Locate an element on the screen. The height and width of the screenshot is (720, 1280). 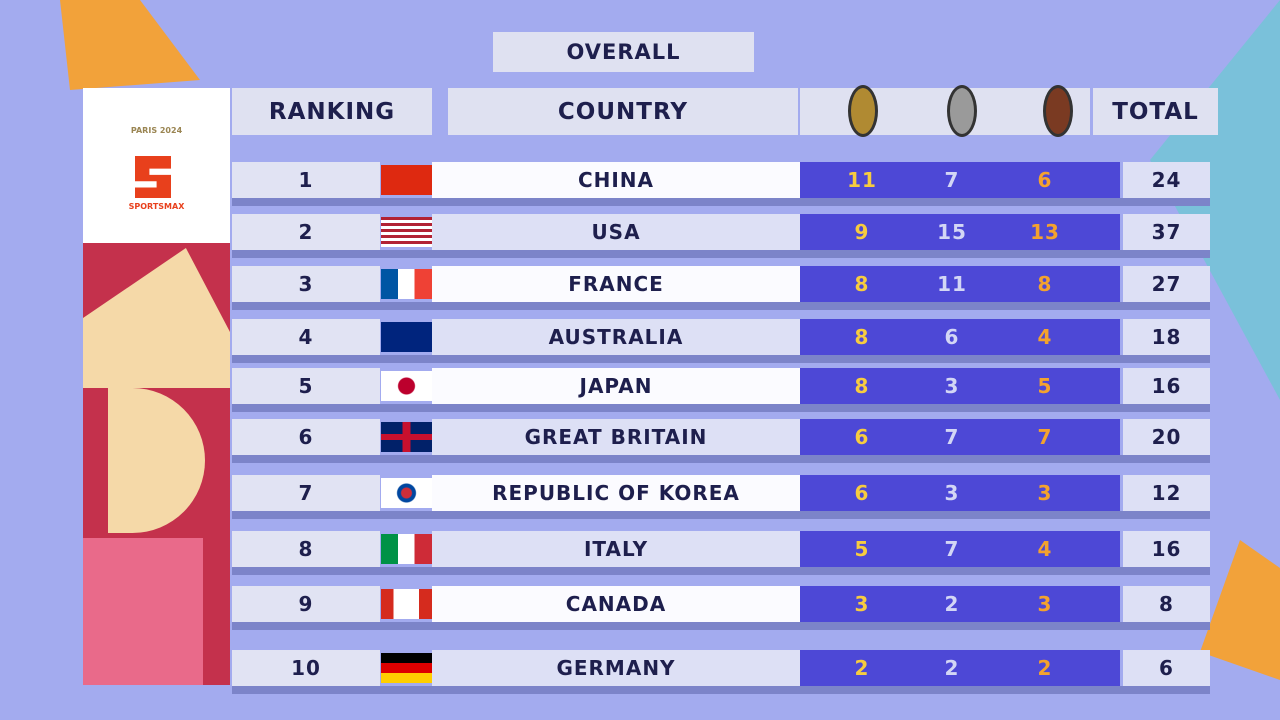
rank-cell: 3 is located at coordinates (306, 284).